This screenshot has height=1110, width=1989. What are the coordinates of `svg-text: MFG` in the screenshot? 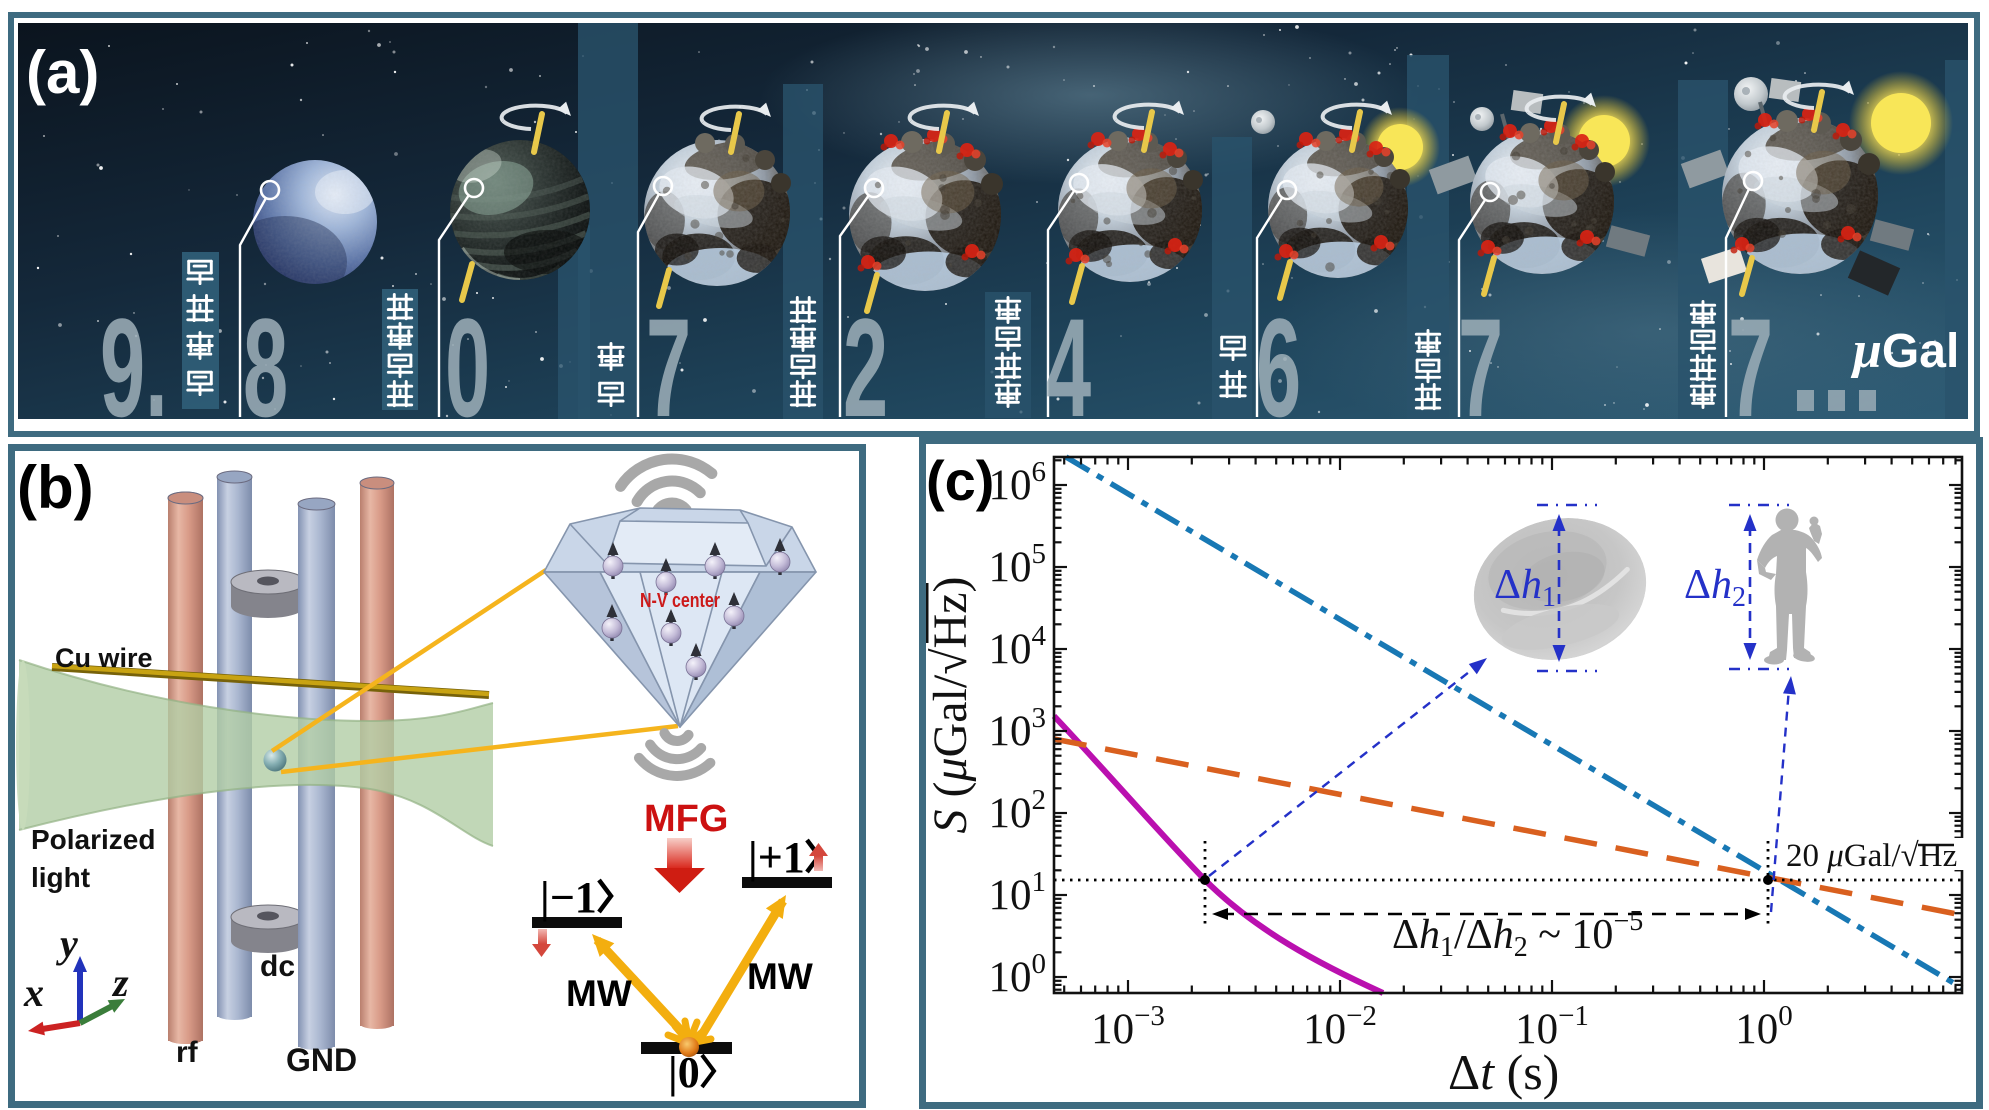 It's located at (686, 819).